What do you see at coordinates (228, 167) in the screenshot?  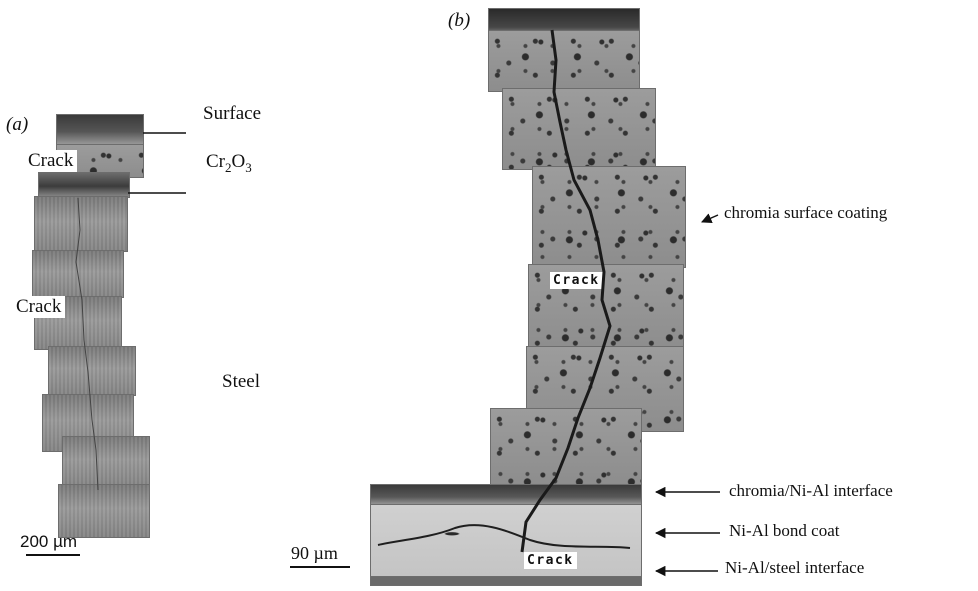 I see `oxide-formula-sub: 2` at bounding box center [228, 167].